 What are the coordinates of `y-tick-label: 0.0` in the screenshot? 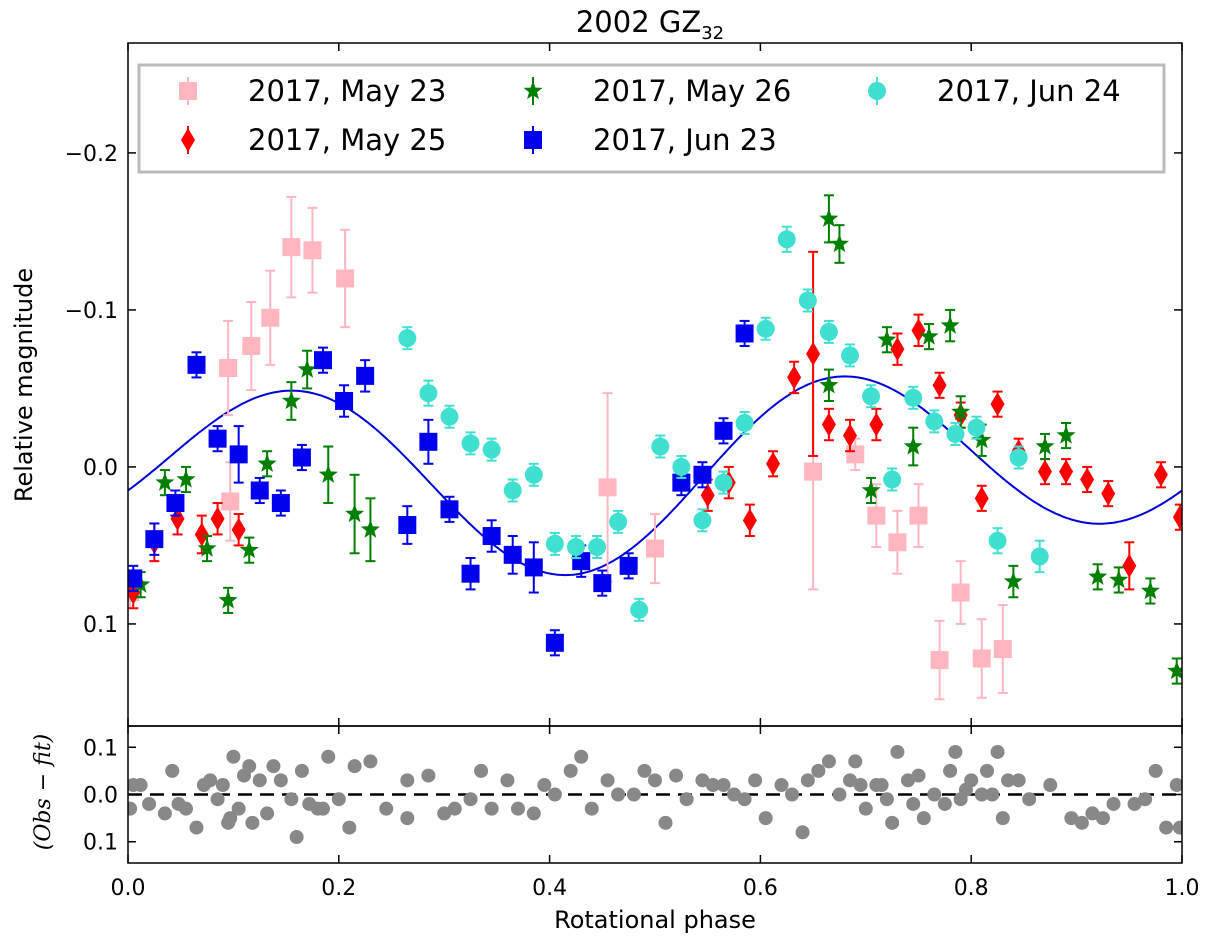 It's located at (100, 468).